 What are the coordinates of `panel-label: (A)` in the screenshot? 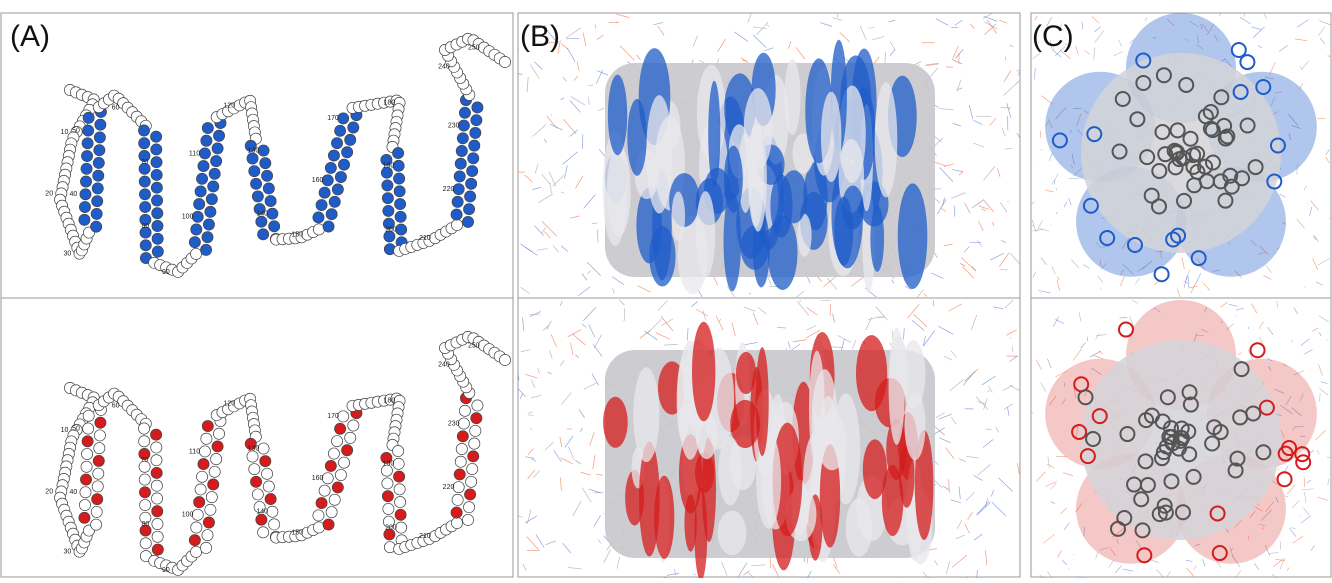 It's located at (30, 36).